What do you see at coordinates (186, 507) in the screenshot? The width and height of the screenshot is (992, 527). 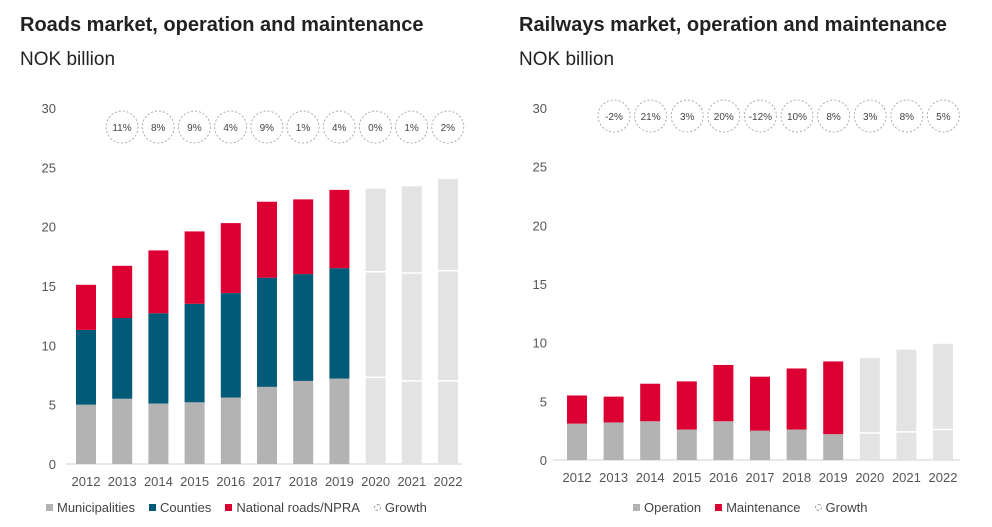 I see `legend-label: Counties` at bounding box center [186, 507].